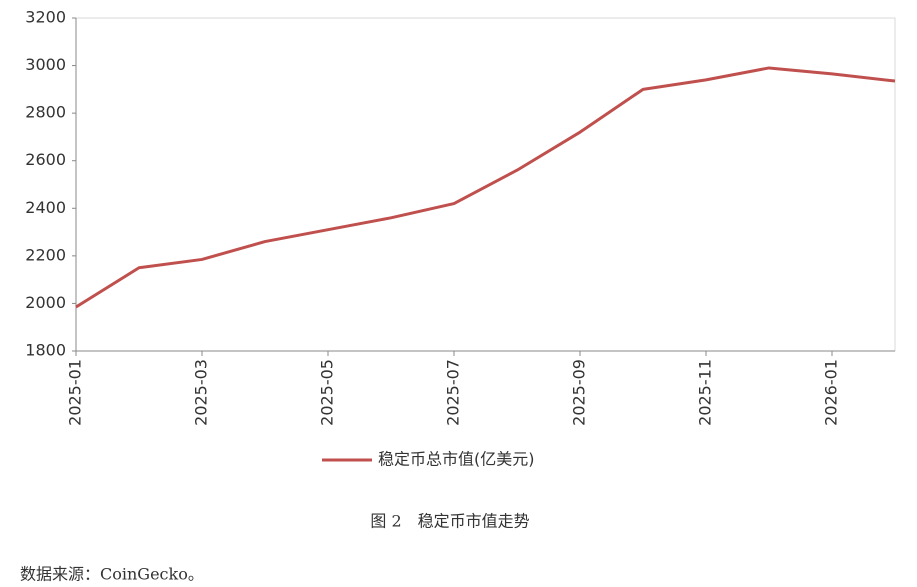  What do you see at coordinates (456, 459) in the screenshot?
I see `legend-label: 稳定币总市值(亿美元)` at bounding box center [456, 459].